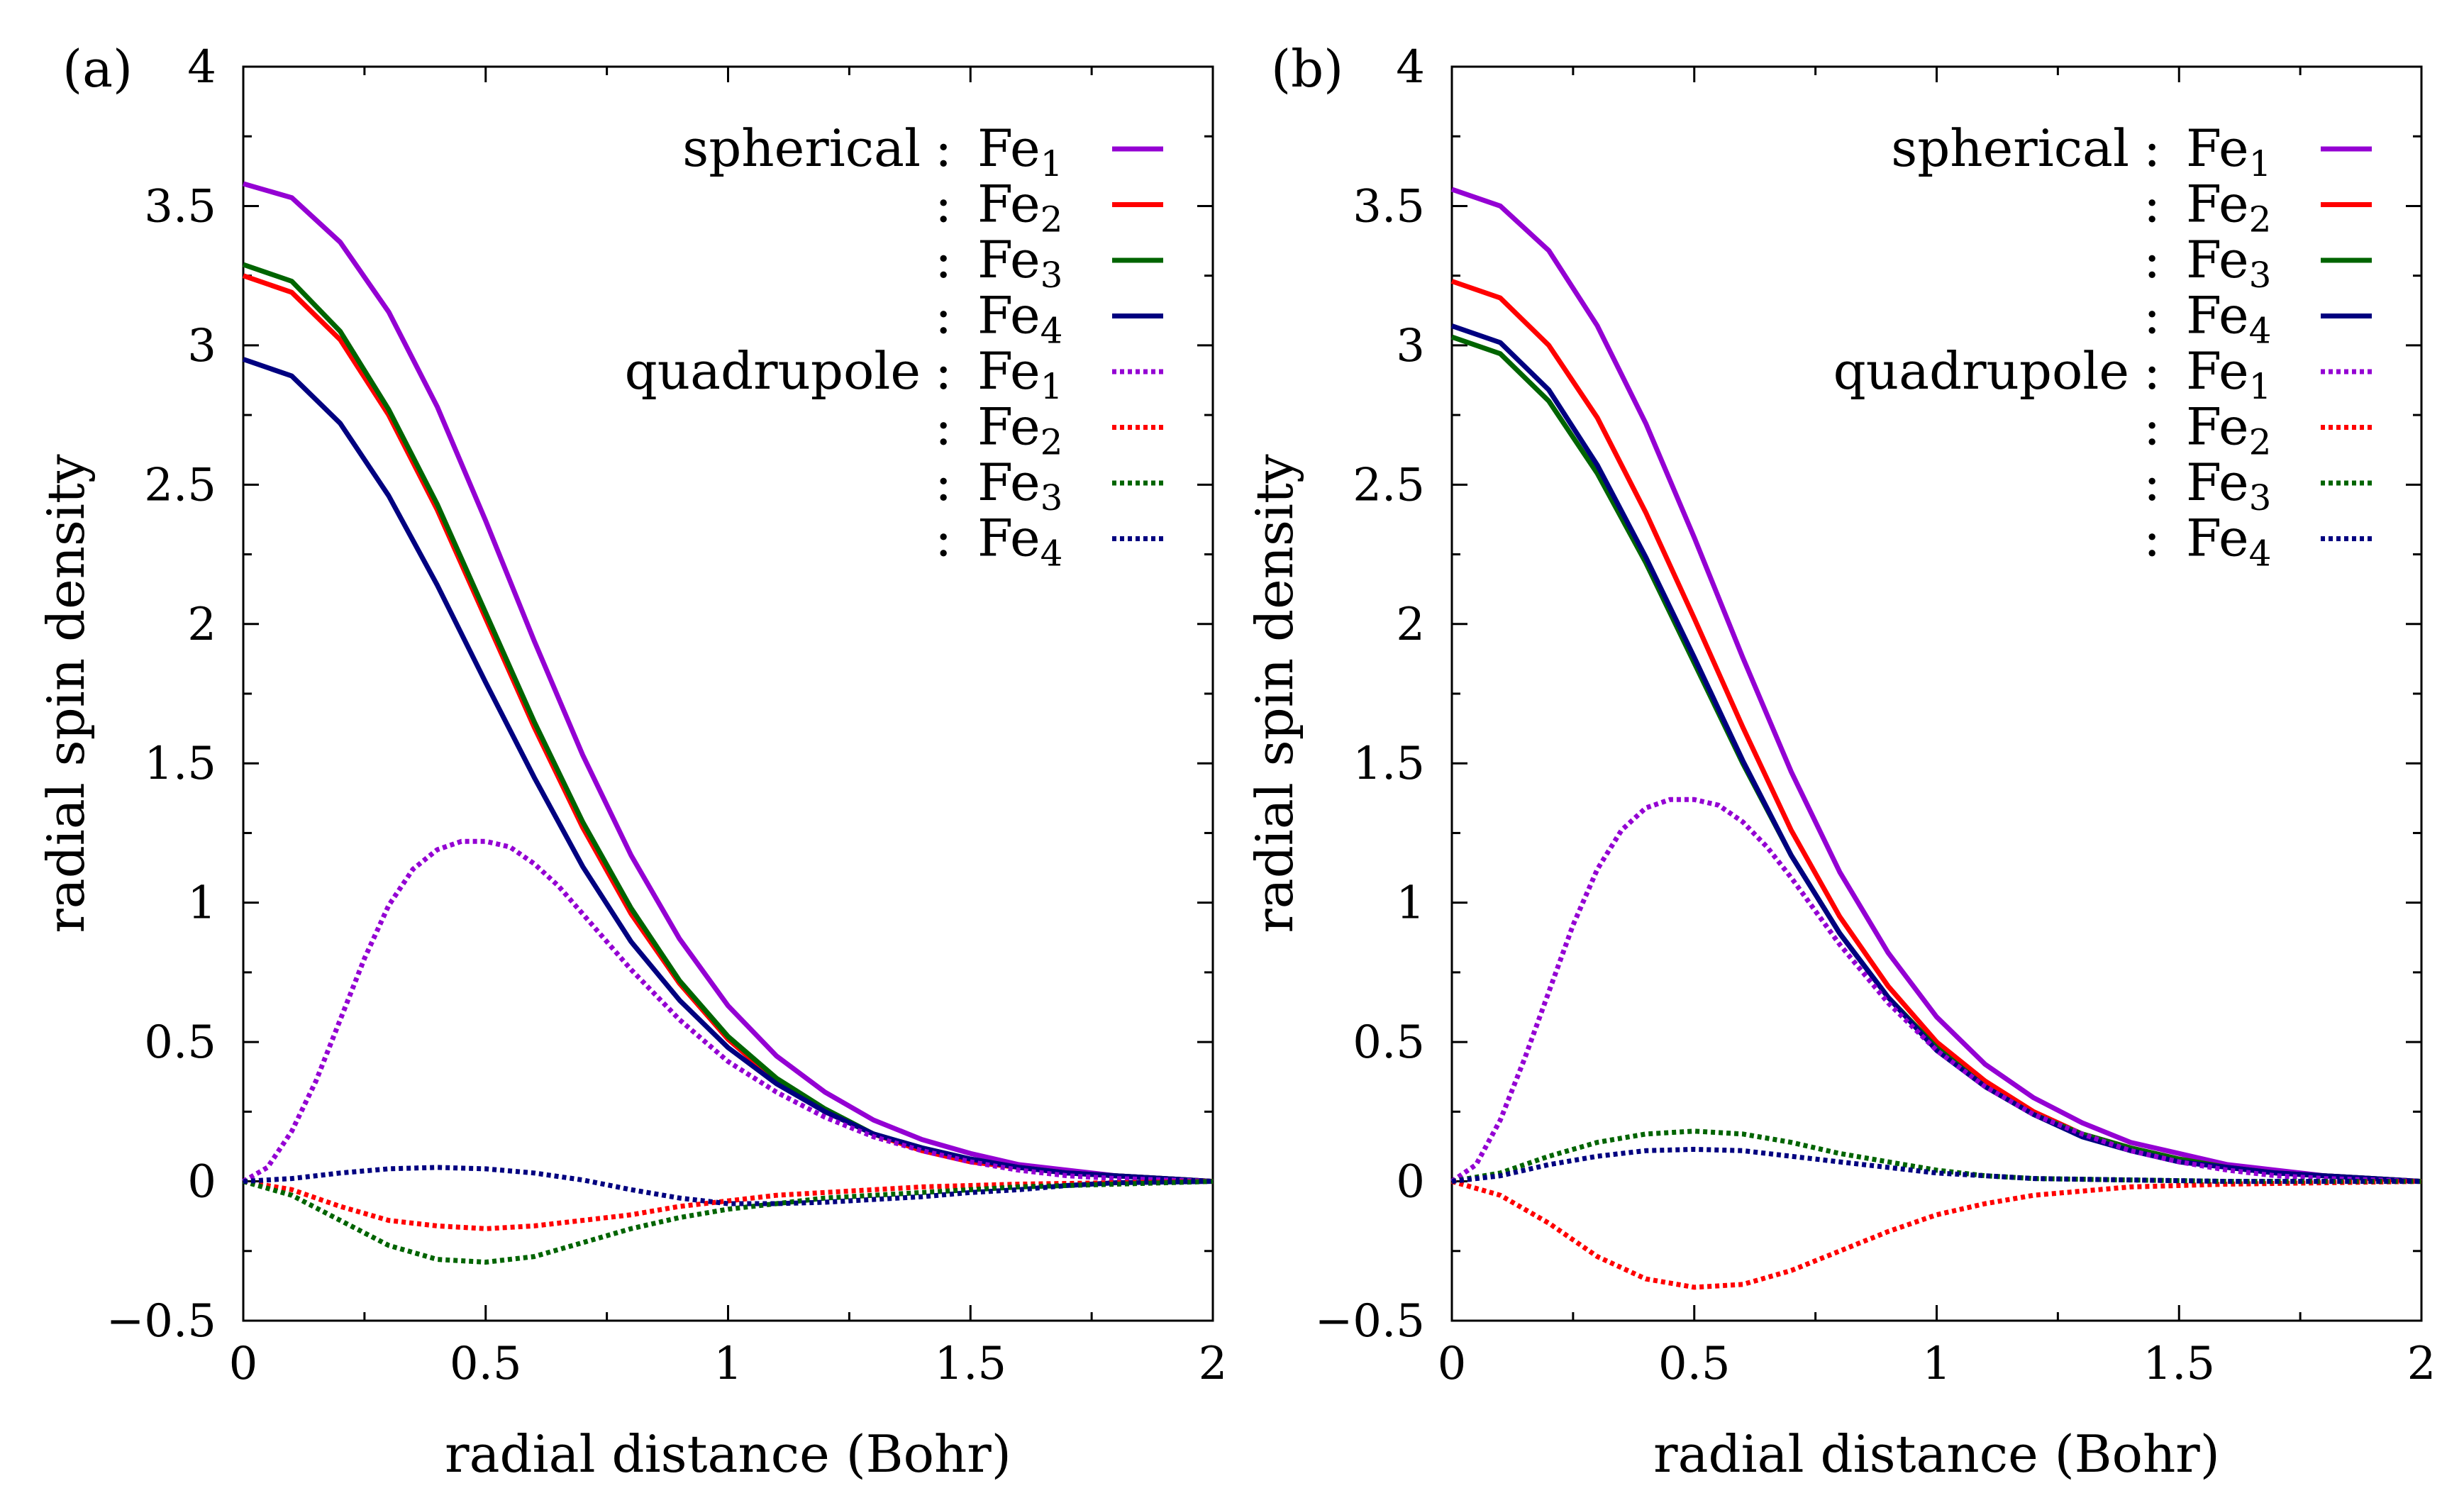  What do you see at coordinates (1937, 1454) in the screenshot?
I see `x-axis-title: radial distance (Bohr)` at bounding box center [1937, 1454].